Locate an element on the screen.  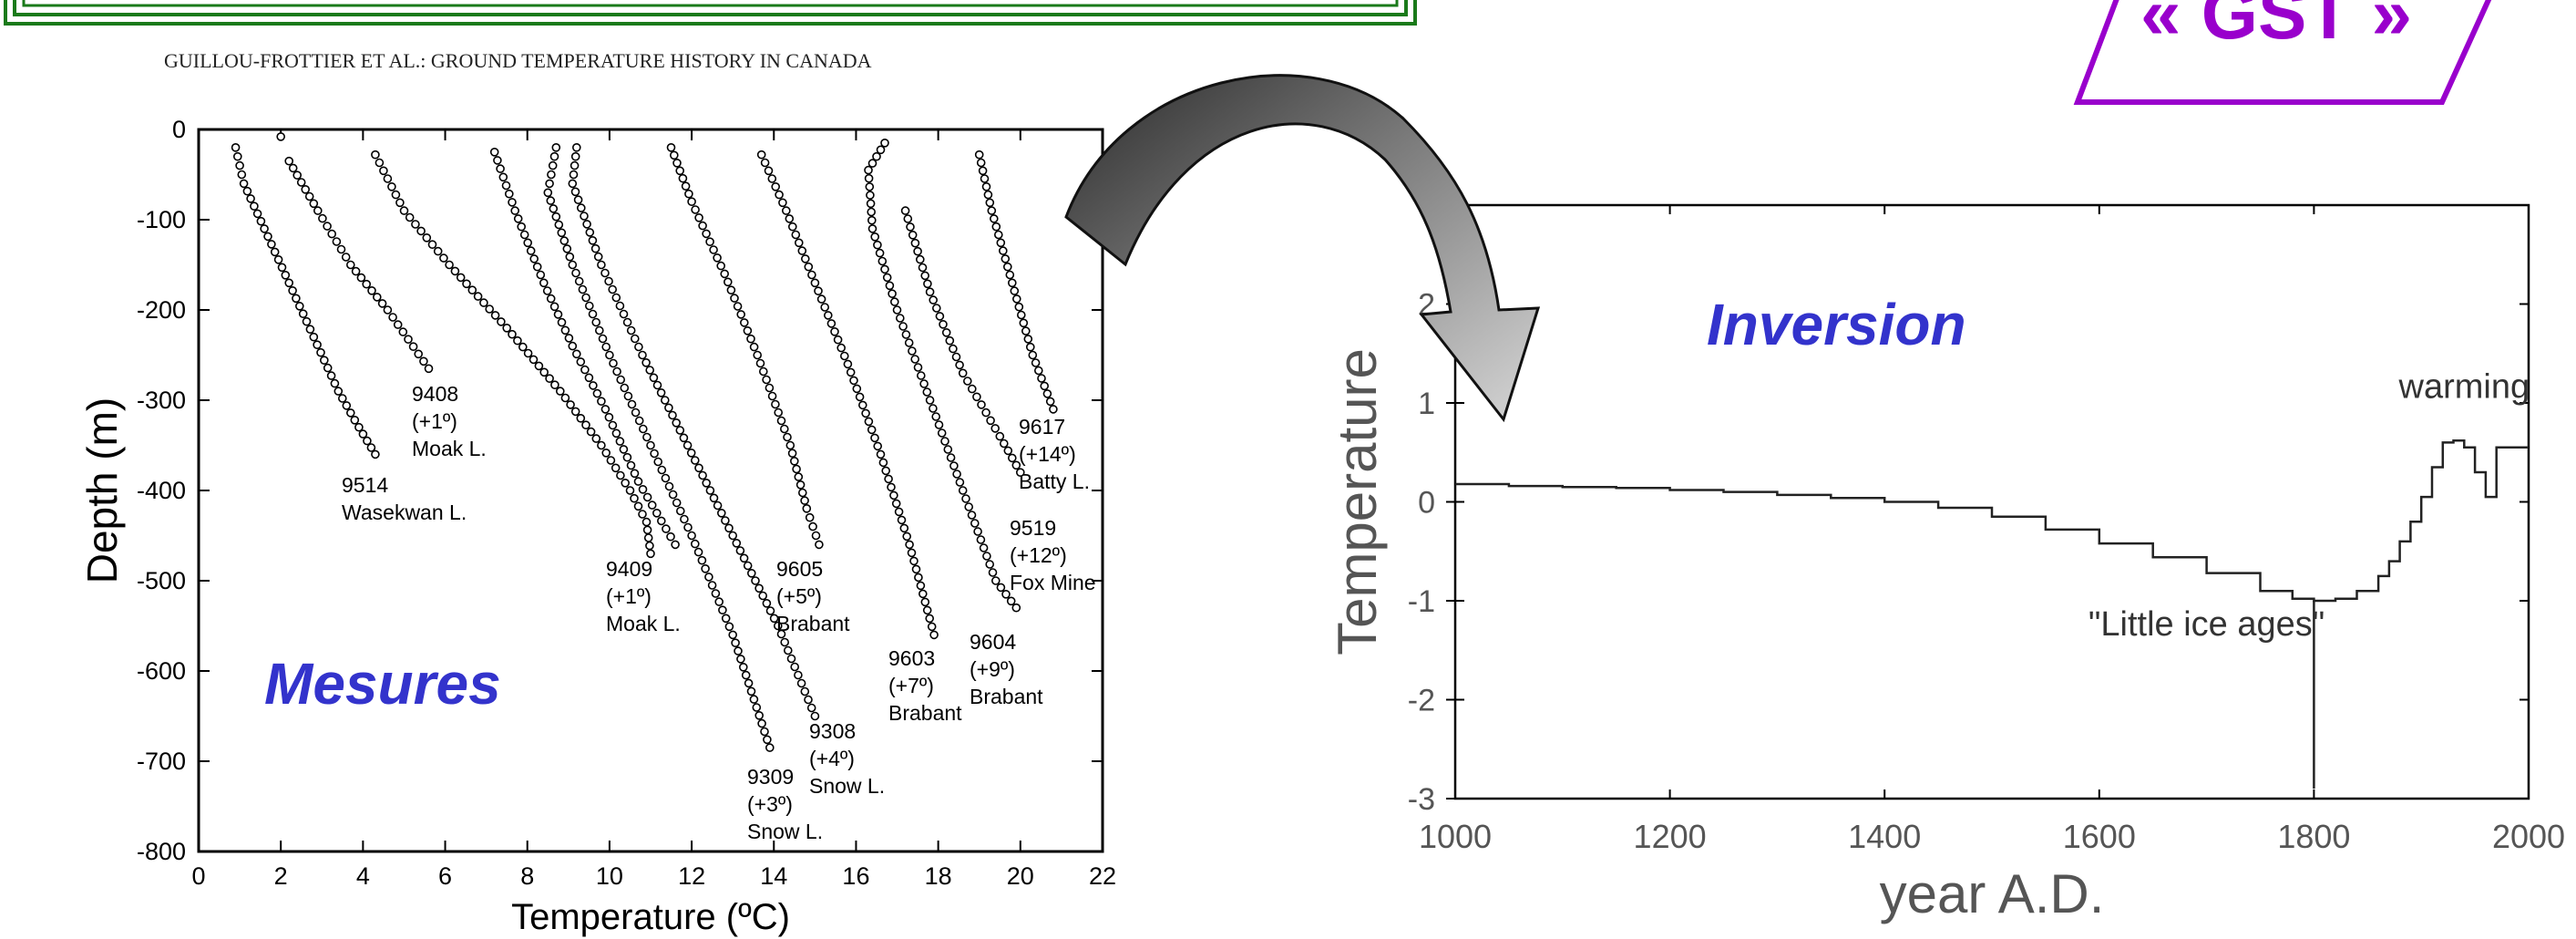
borehole-label: Snow L. is located at coordinates (847, 786).